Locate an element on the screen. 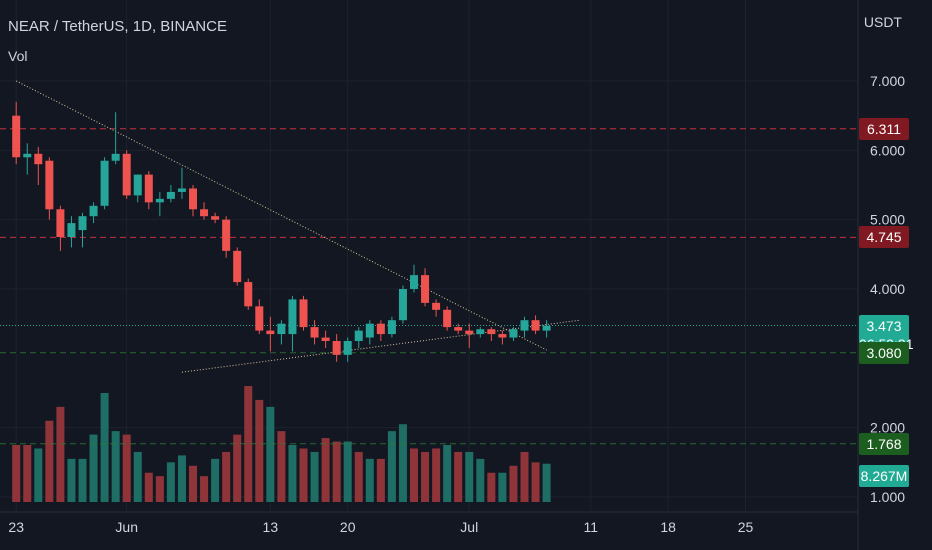 The image size is (932, 550). volume-level-badge: 1.768 is located at coordinates (884, 443).